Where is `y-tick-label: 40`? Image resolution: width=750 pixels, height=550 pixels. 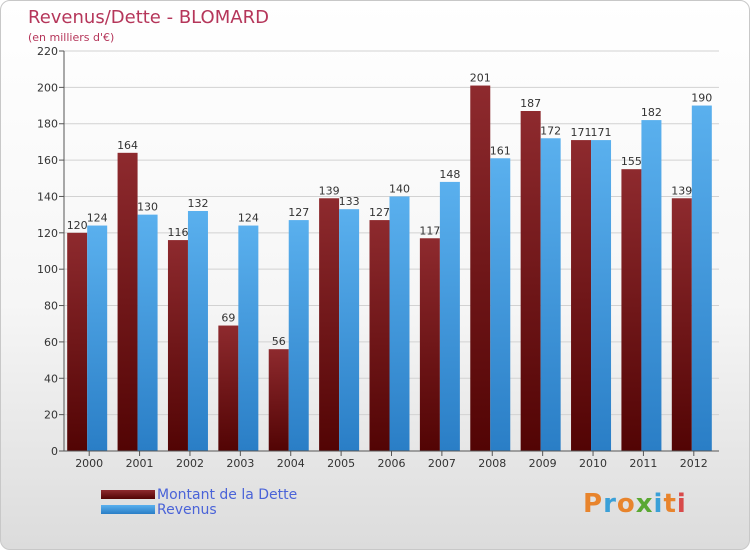
y-tick-label: 40 is located at coordinates (51, 378).